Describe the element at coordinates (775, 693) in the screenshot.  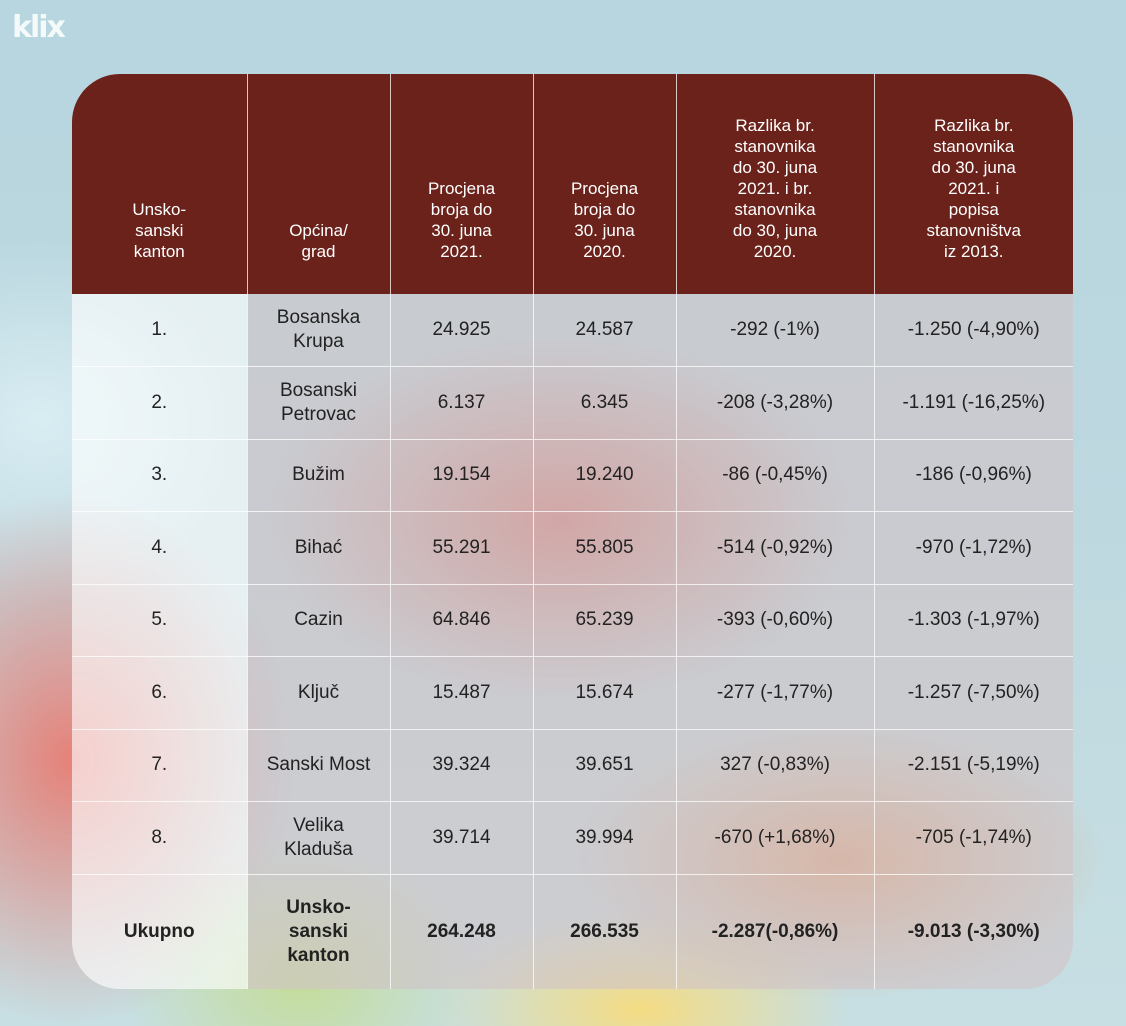
I see `diff-2021-2020-cell: -277 (-1,77%)` at that location.